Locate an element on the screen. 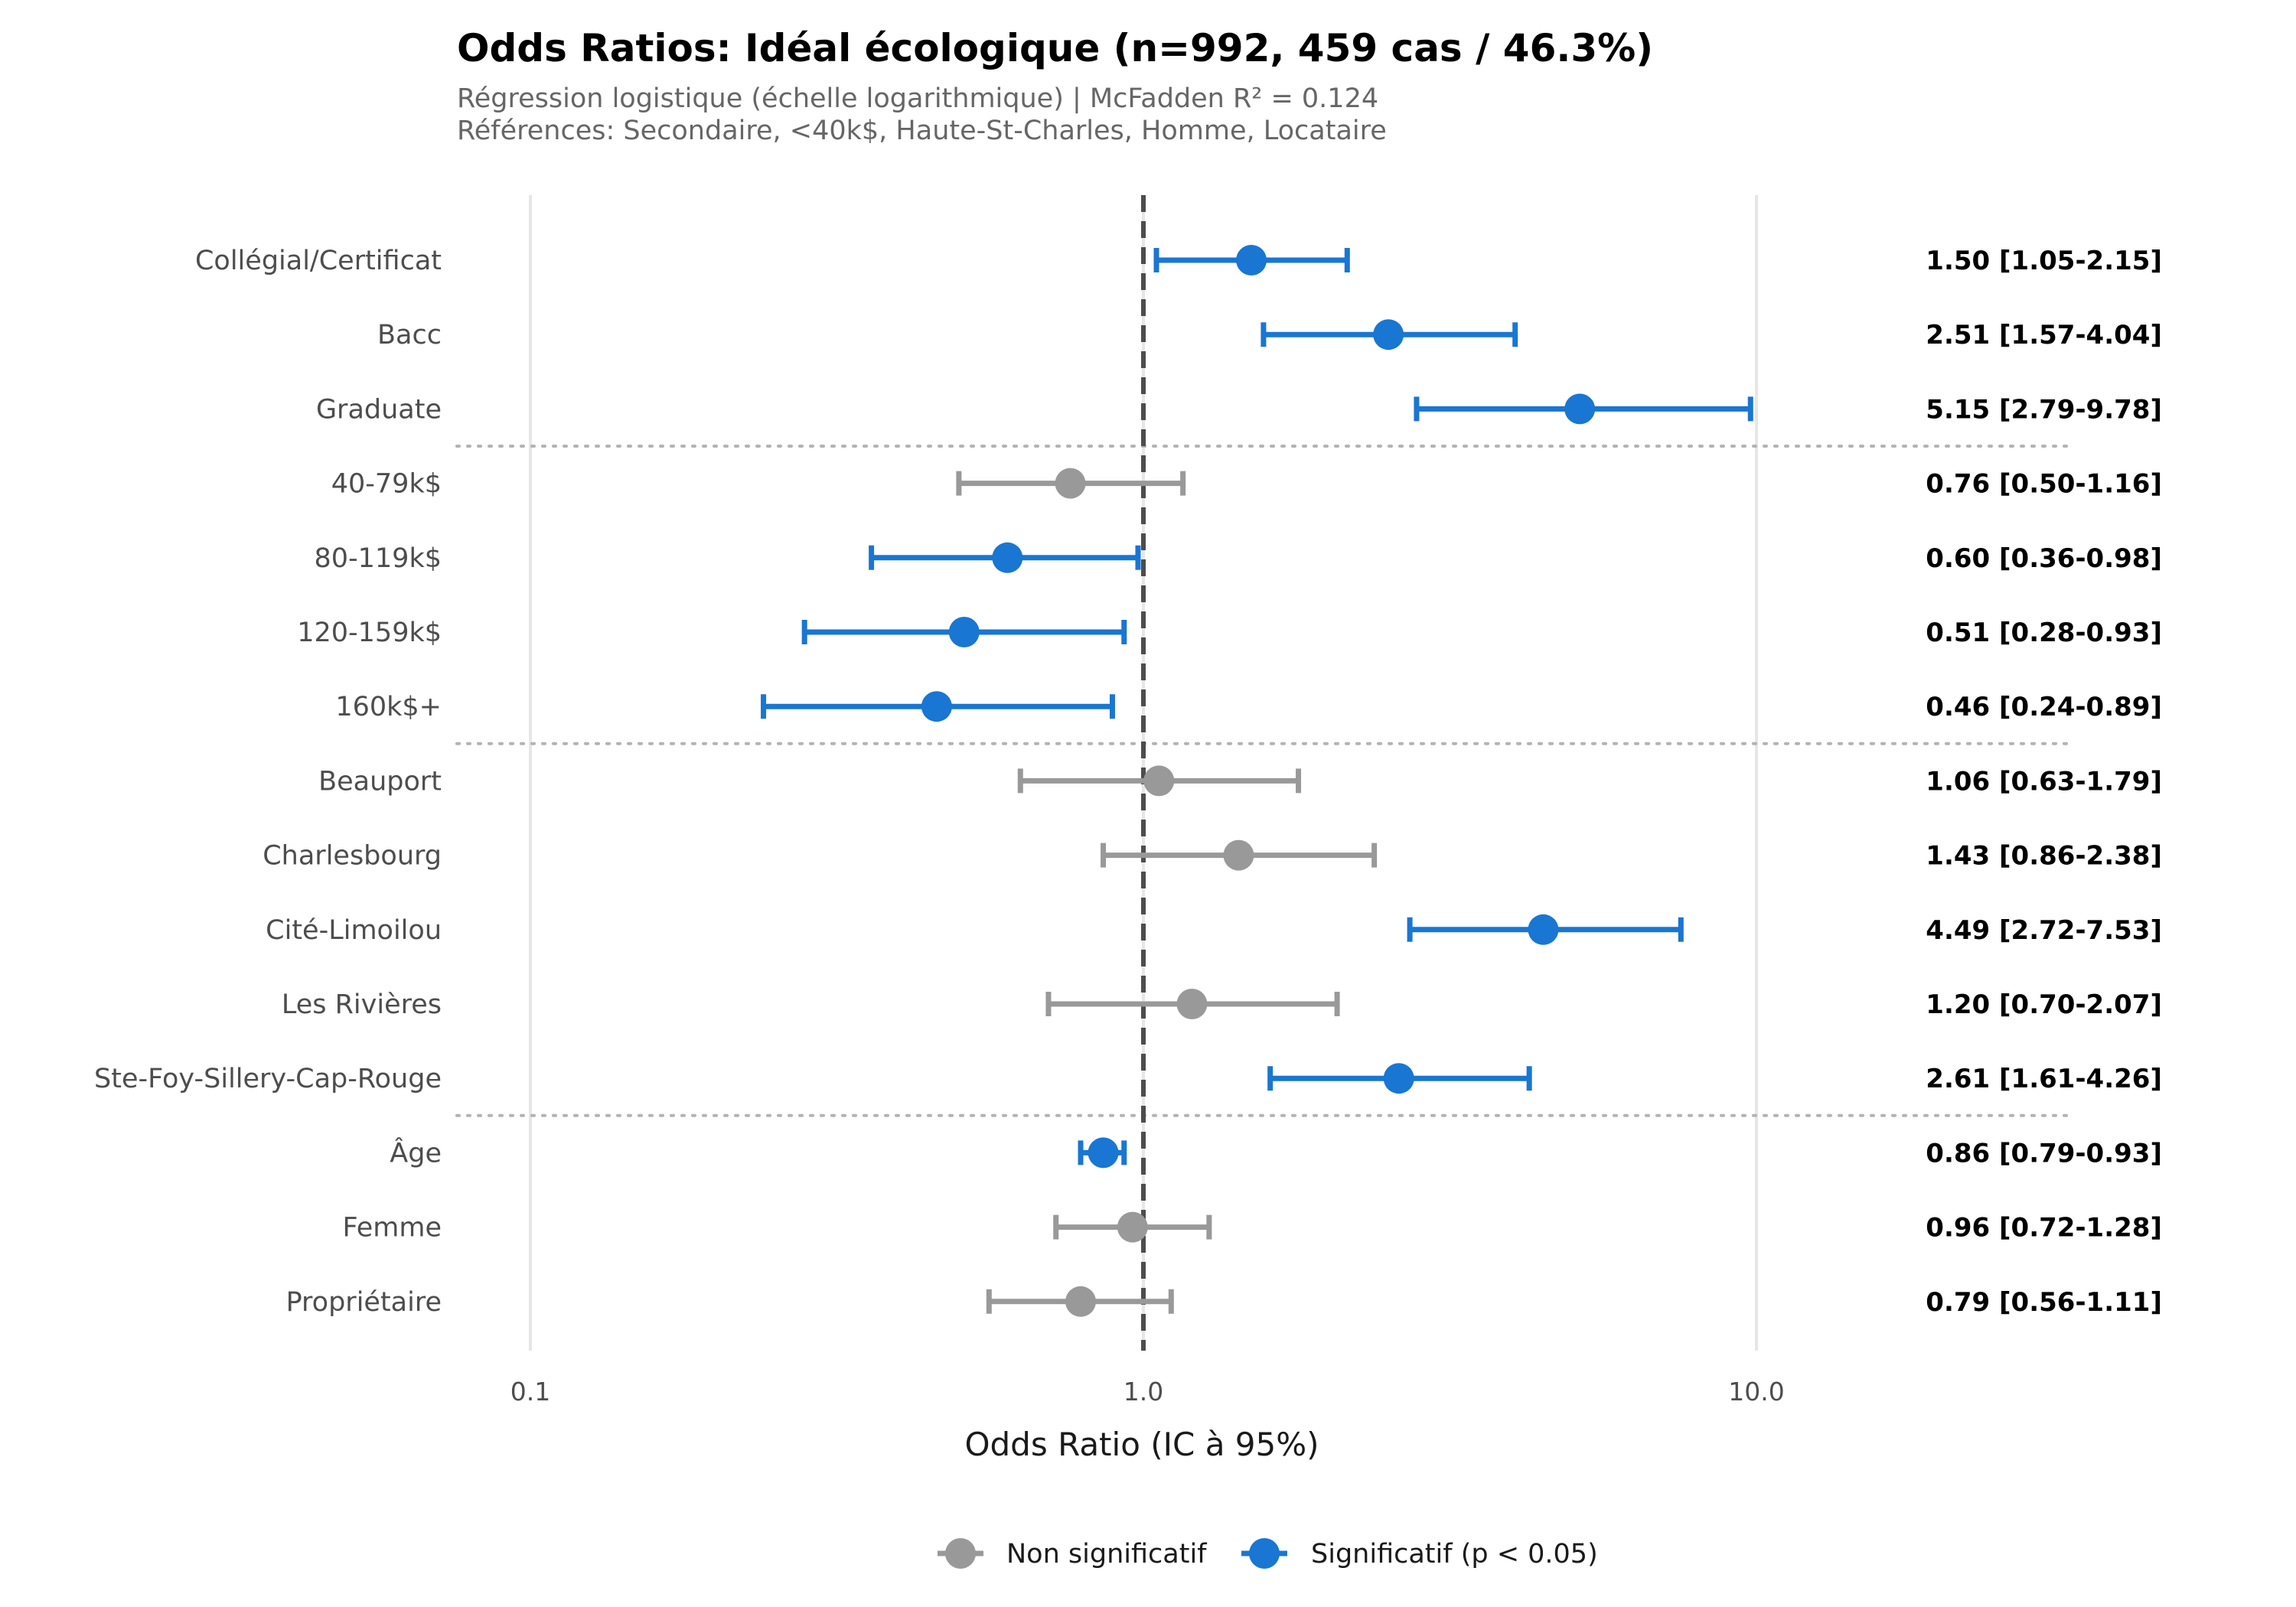 This screenshot has width=2296, height=1607. forest-row: Femme 0.96 [0.72-1.28] is located at coordinates (1252, 1227).